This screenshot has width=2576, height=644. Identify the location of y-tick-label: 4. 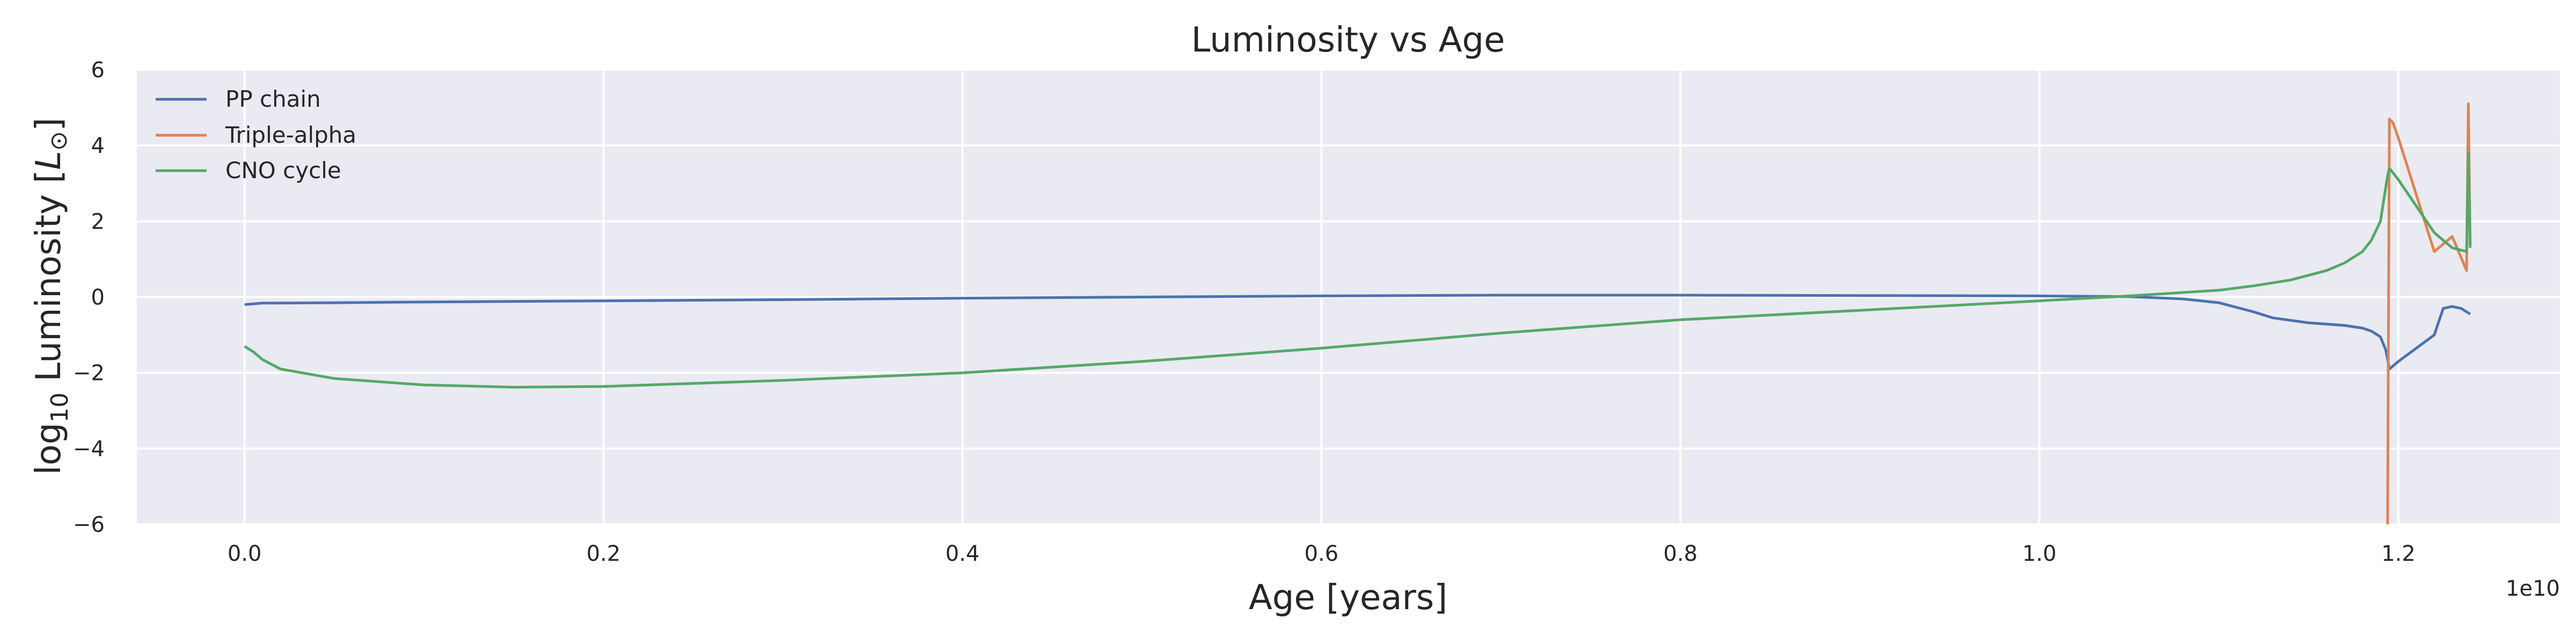
(98, 146).